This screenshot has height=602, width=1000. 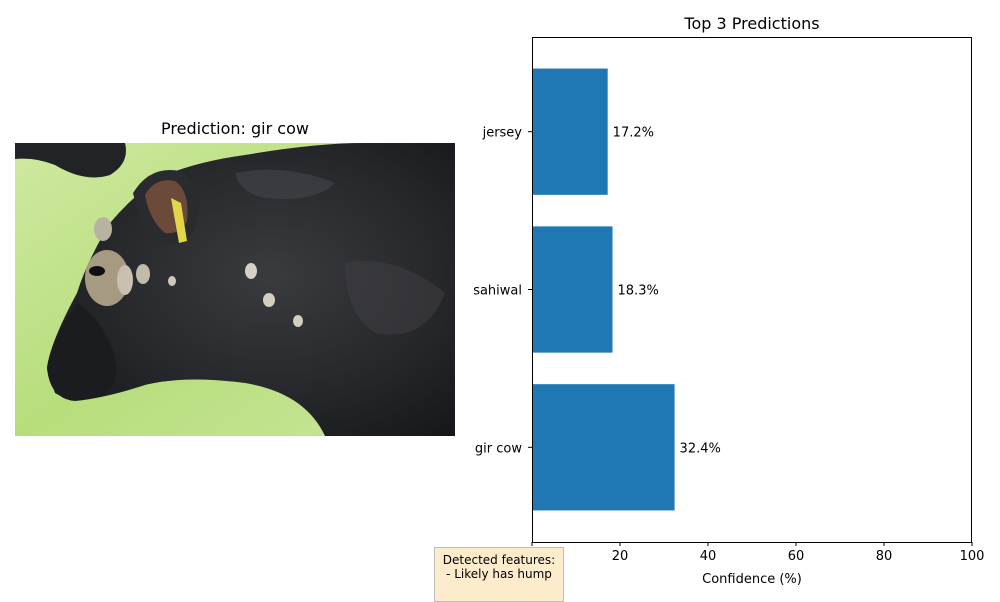 I want to click on y-tick-label: sahiwal, so click(x=497, y=291).